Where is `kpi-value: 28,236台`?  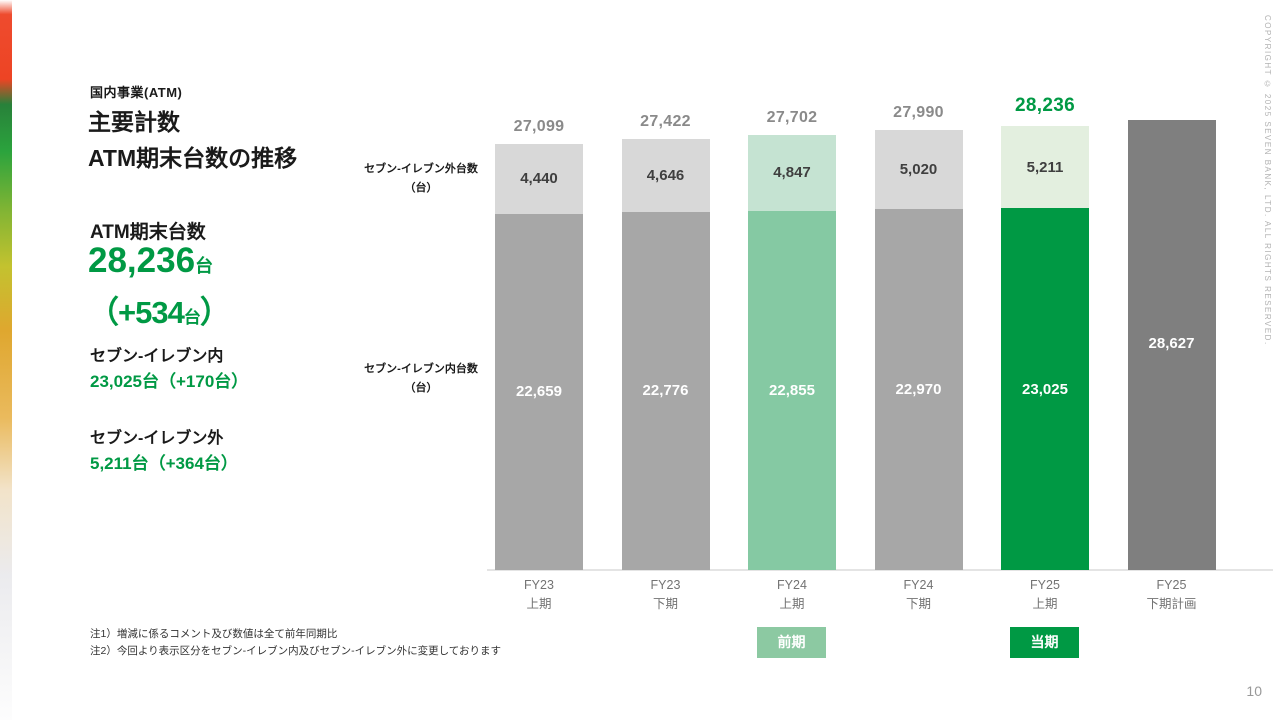 kpi-value: 28,236台 is located at coordinates (150, 261).